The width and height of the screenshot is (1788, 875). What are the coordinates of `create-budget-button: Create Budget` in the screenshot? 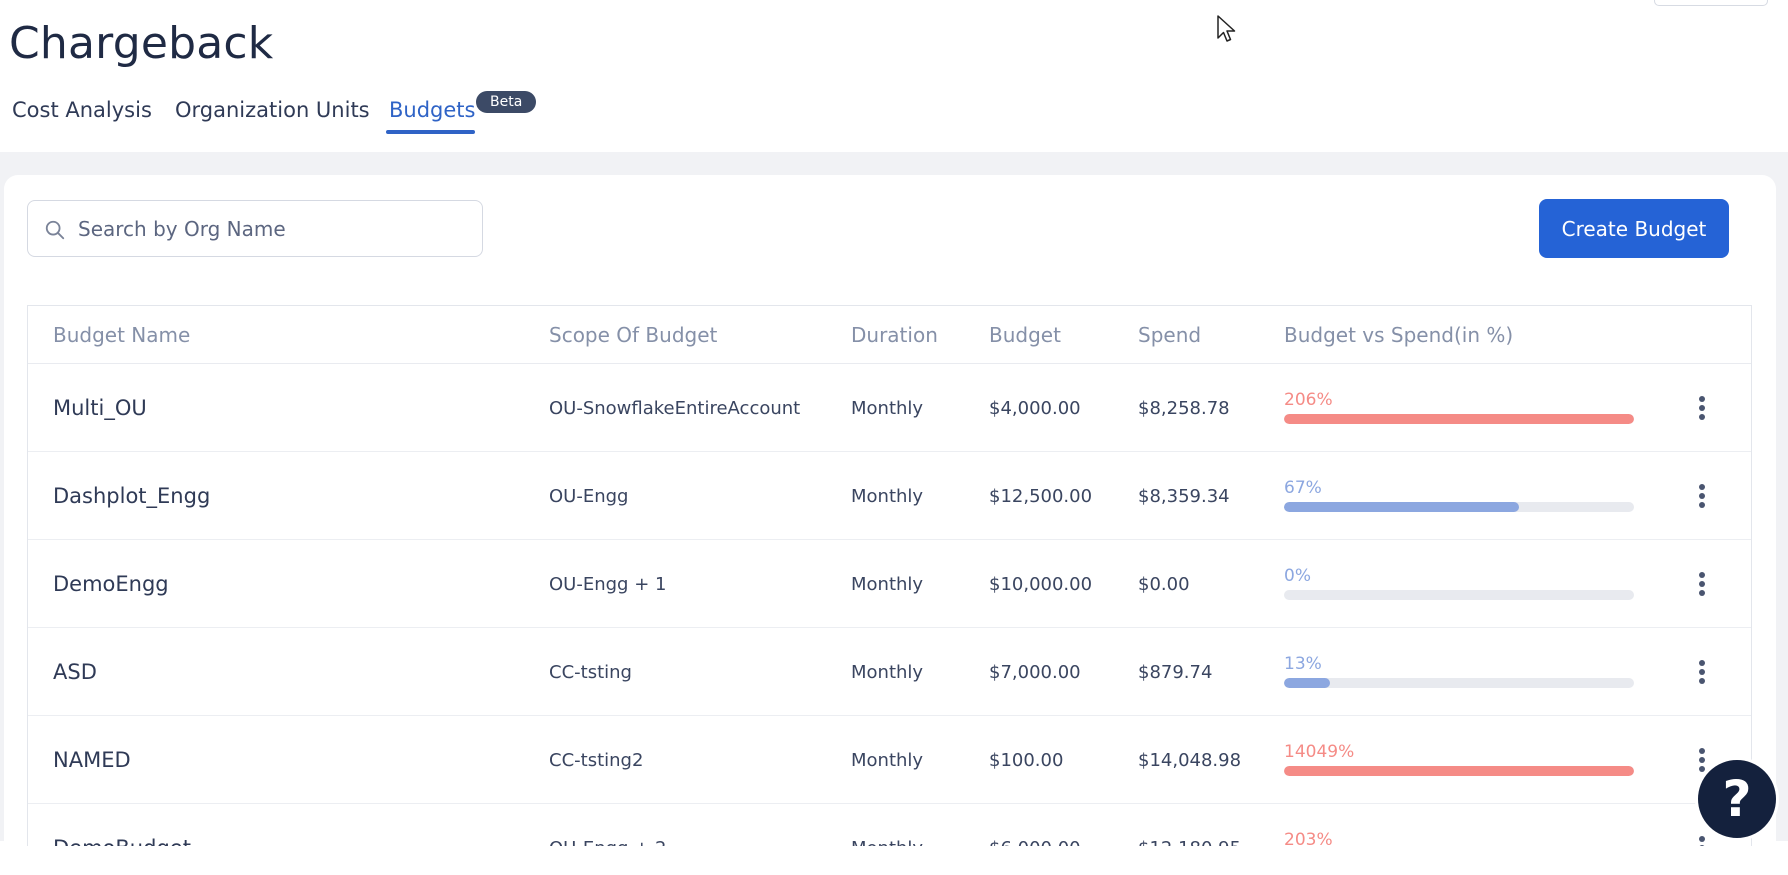 It's located at (1634, 228).